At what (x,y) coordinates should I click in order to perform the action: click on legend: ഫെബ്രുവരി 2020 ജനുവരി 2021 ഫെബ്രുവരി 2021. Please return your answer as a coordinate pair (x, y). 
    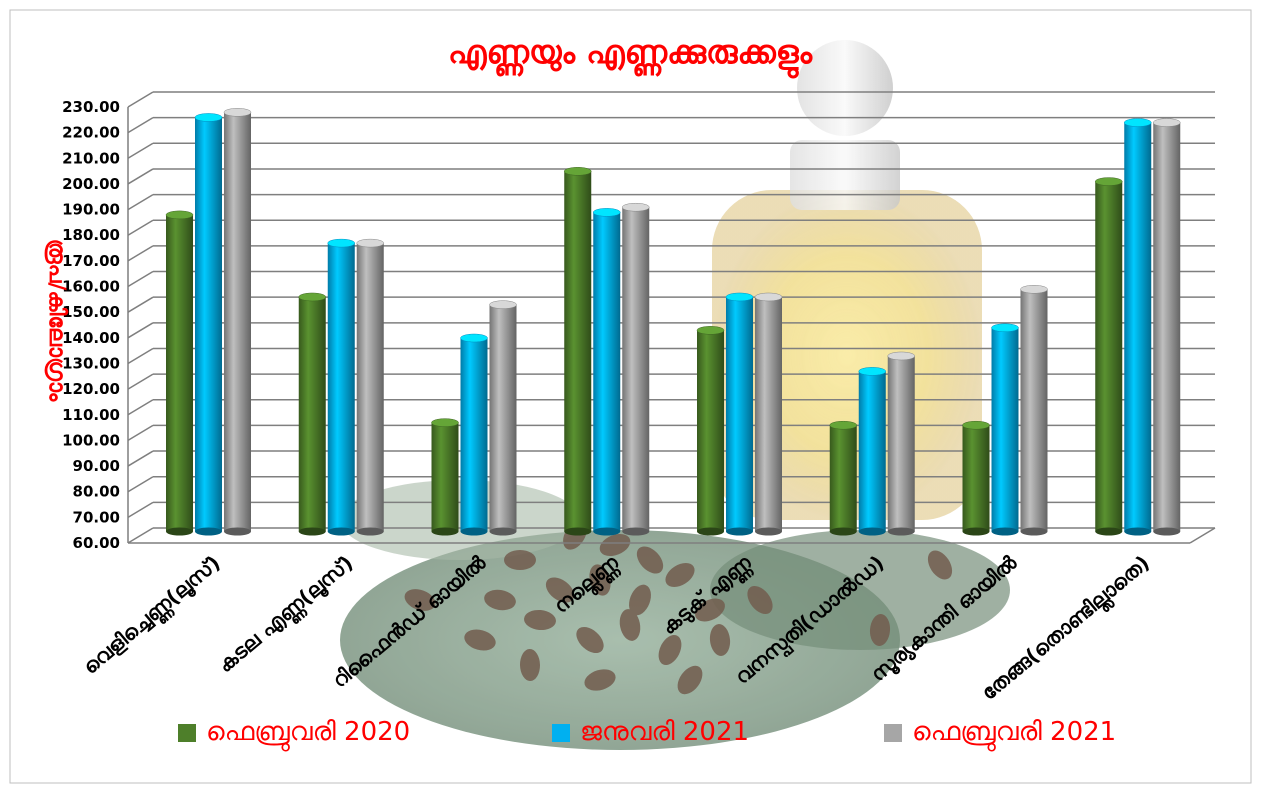
    Looking at the image, I should click on (647, 734).